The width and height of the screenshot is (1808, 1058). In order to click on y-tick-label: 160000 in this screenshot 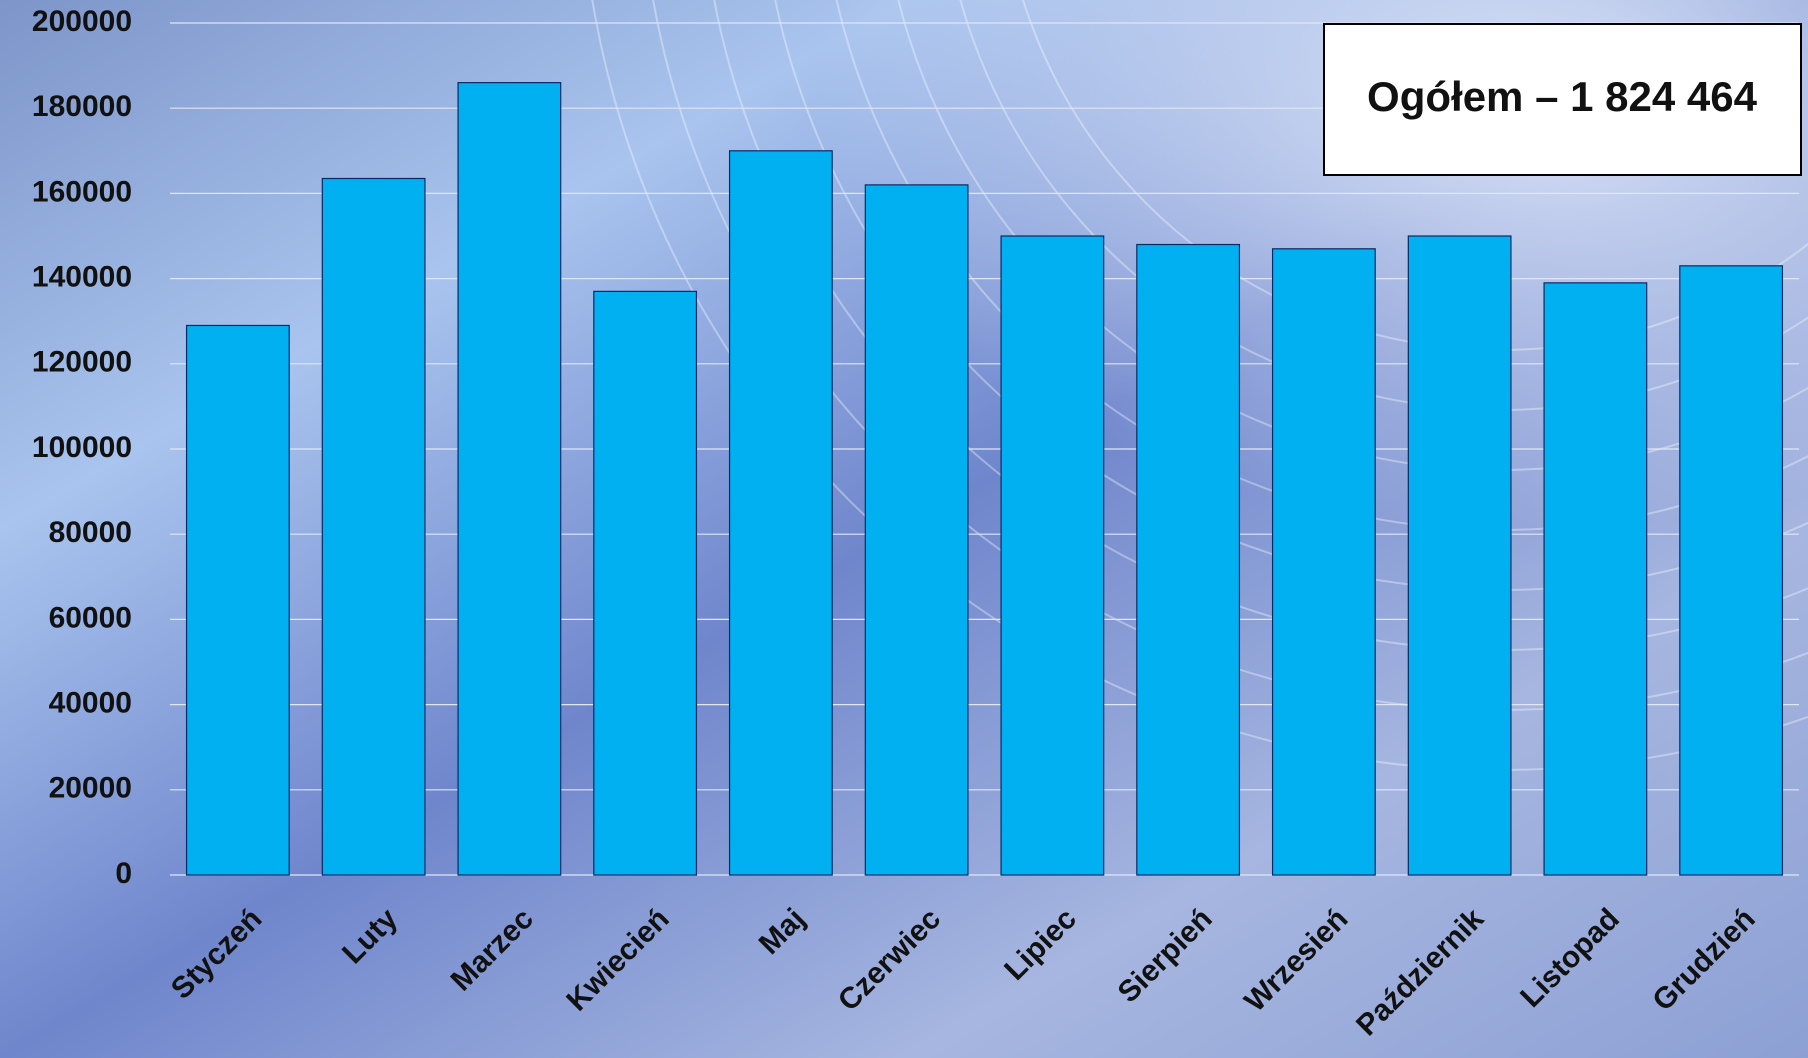, I will do `click(82, 191)`.